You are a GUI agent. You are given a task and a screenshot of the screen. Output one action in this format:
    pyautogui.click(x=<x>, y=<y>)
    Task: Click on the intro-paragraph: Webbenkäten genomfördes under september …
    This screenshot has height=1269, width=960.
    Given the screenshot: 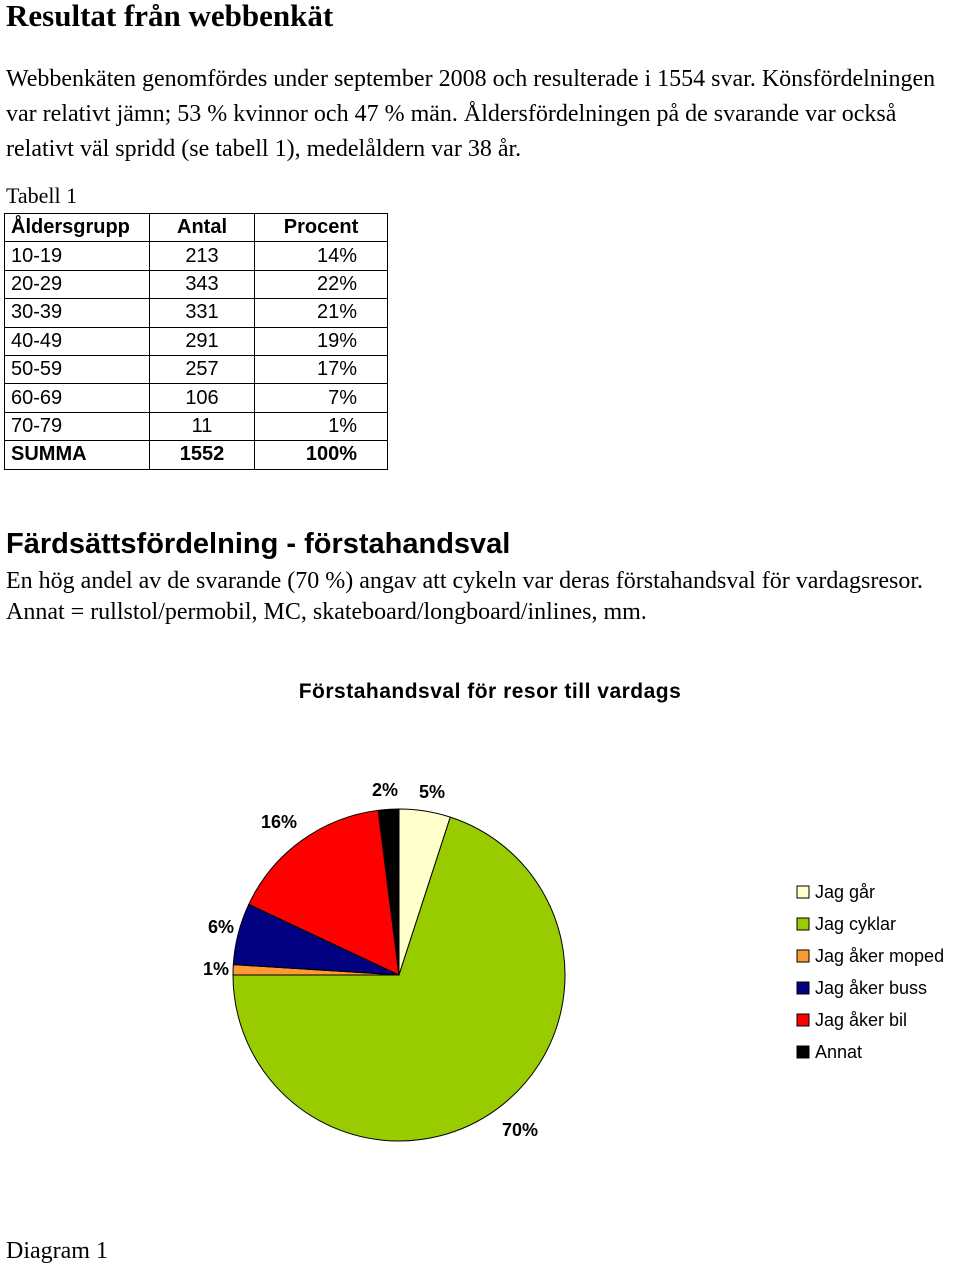 What is the action you would take?
    pyautogui.click(x=471, y=114)
    